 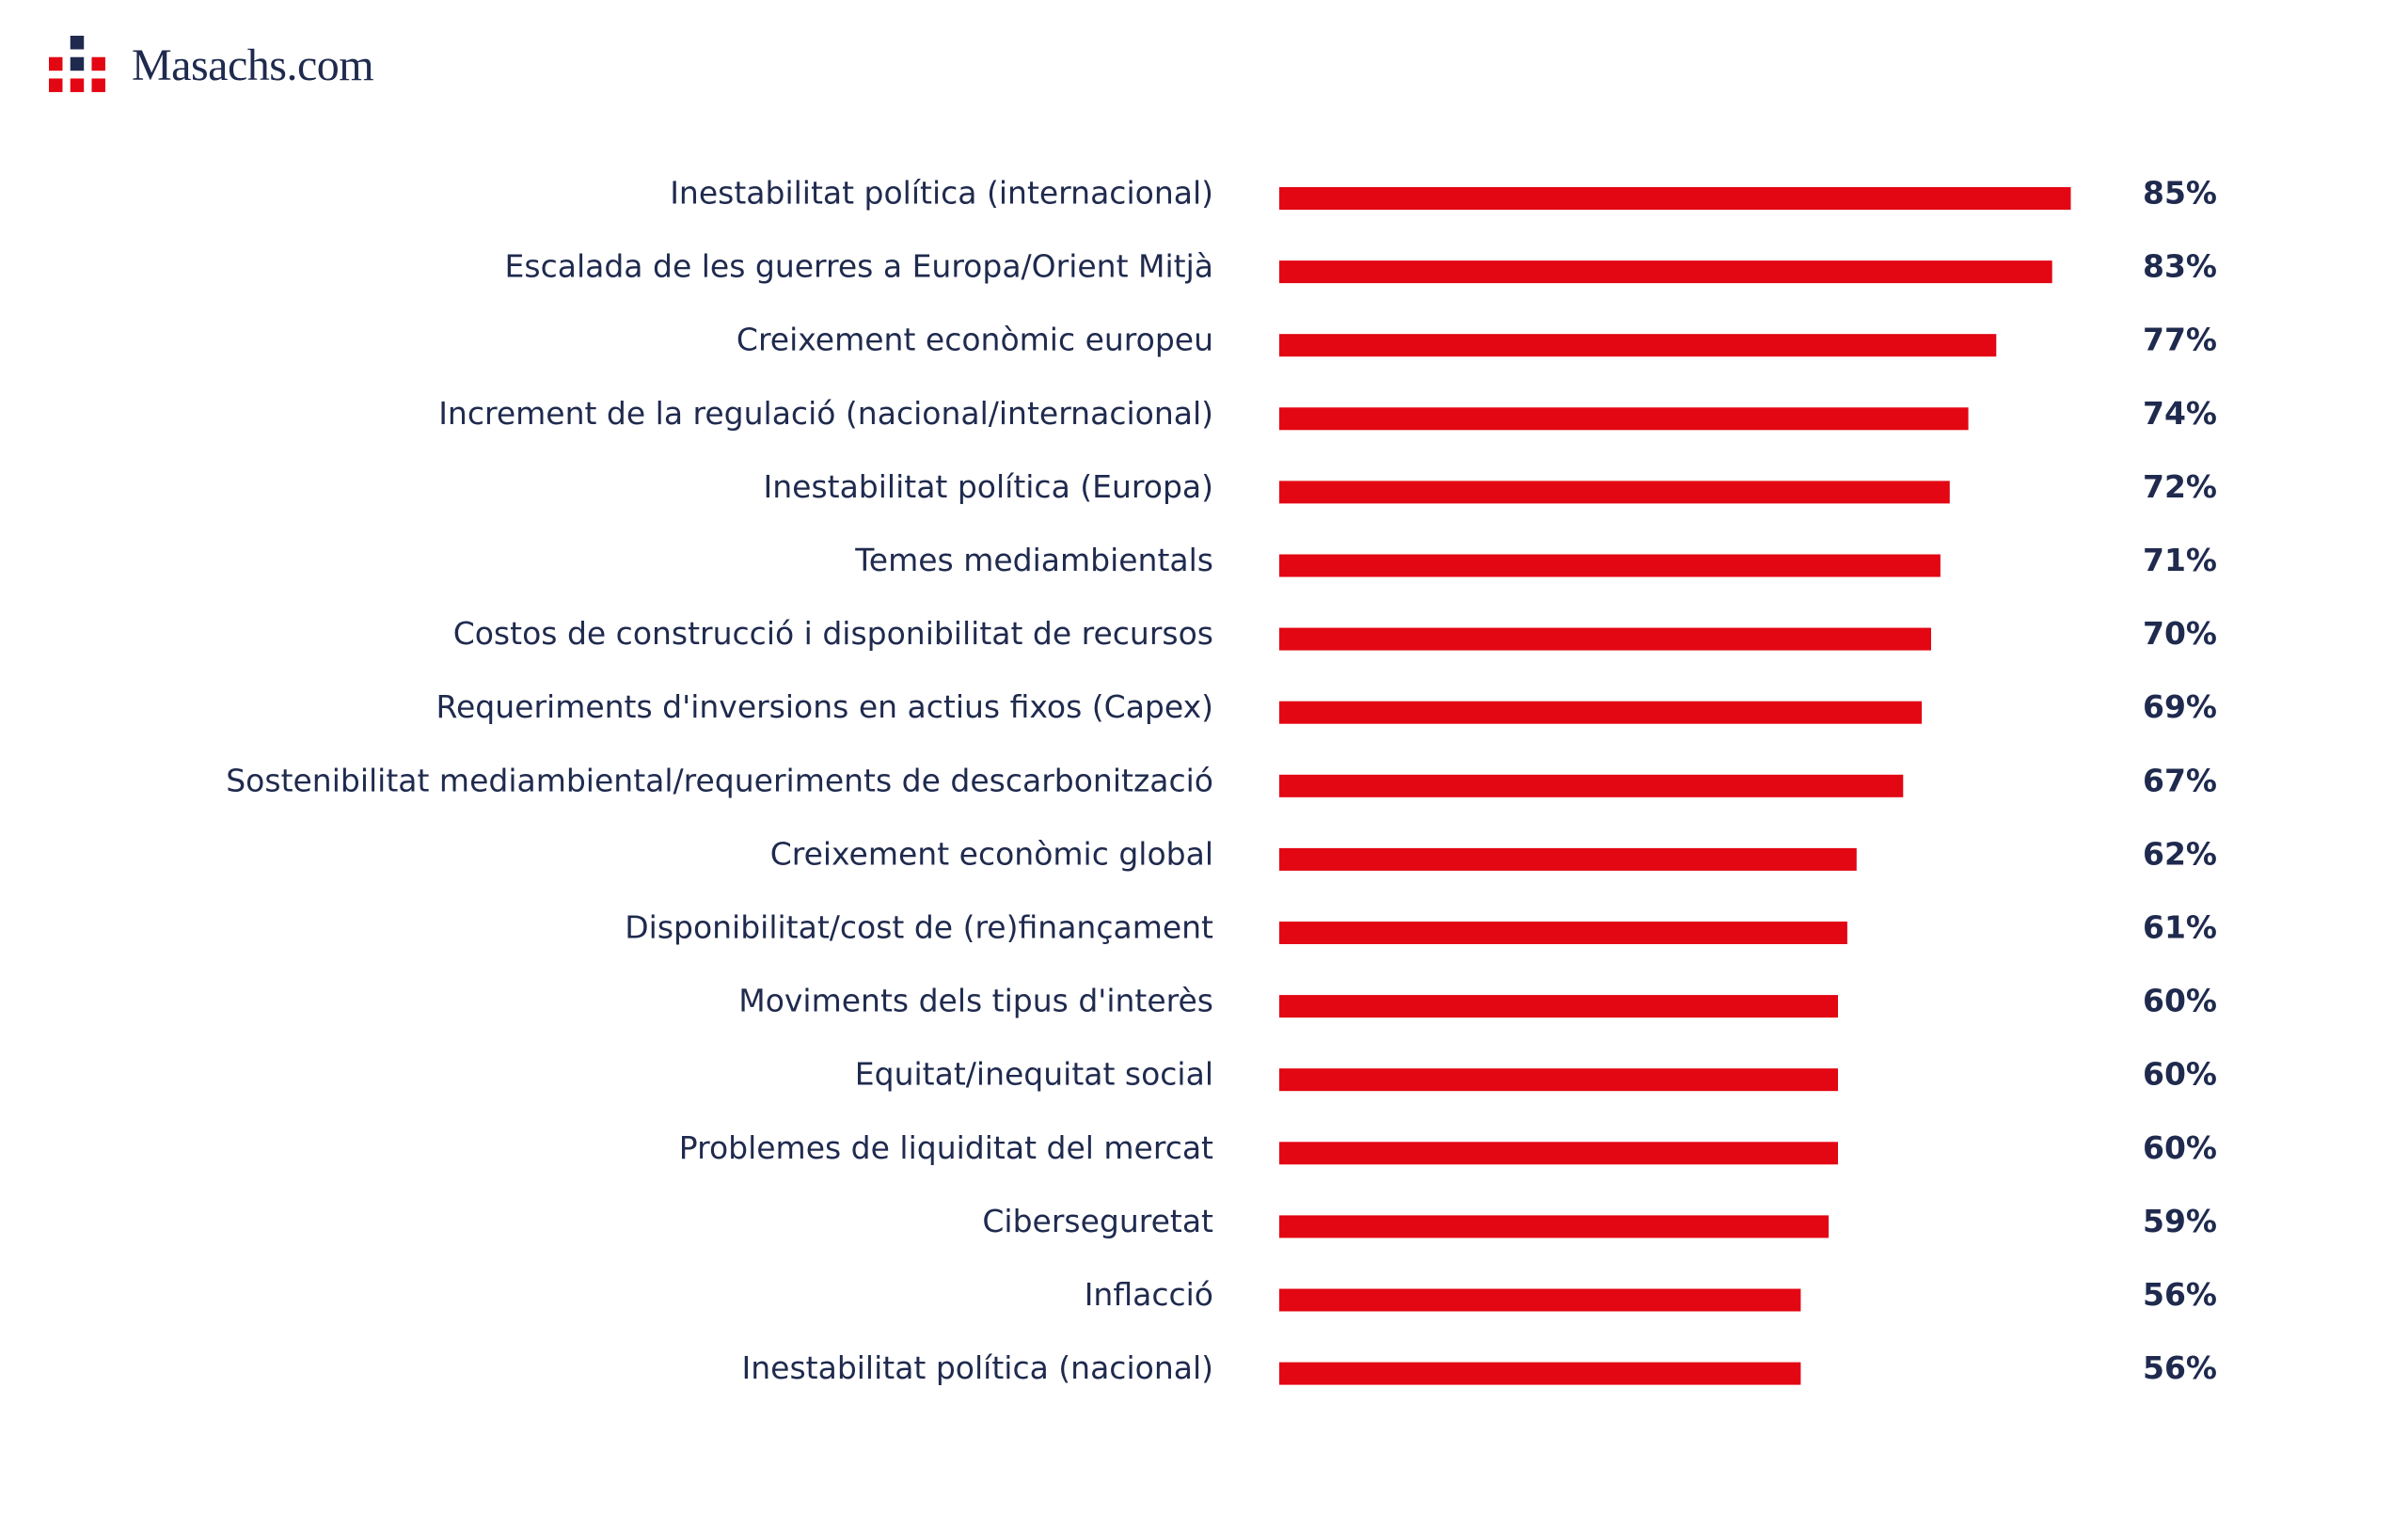 I want to click on brand-name: Masachs.com, so click(x=253, y=64).